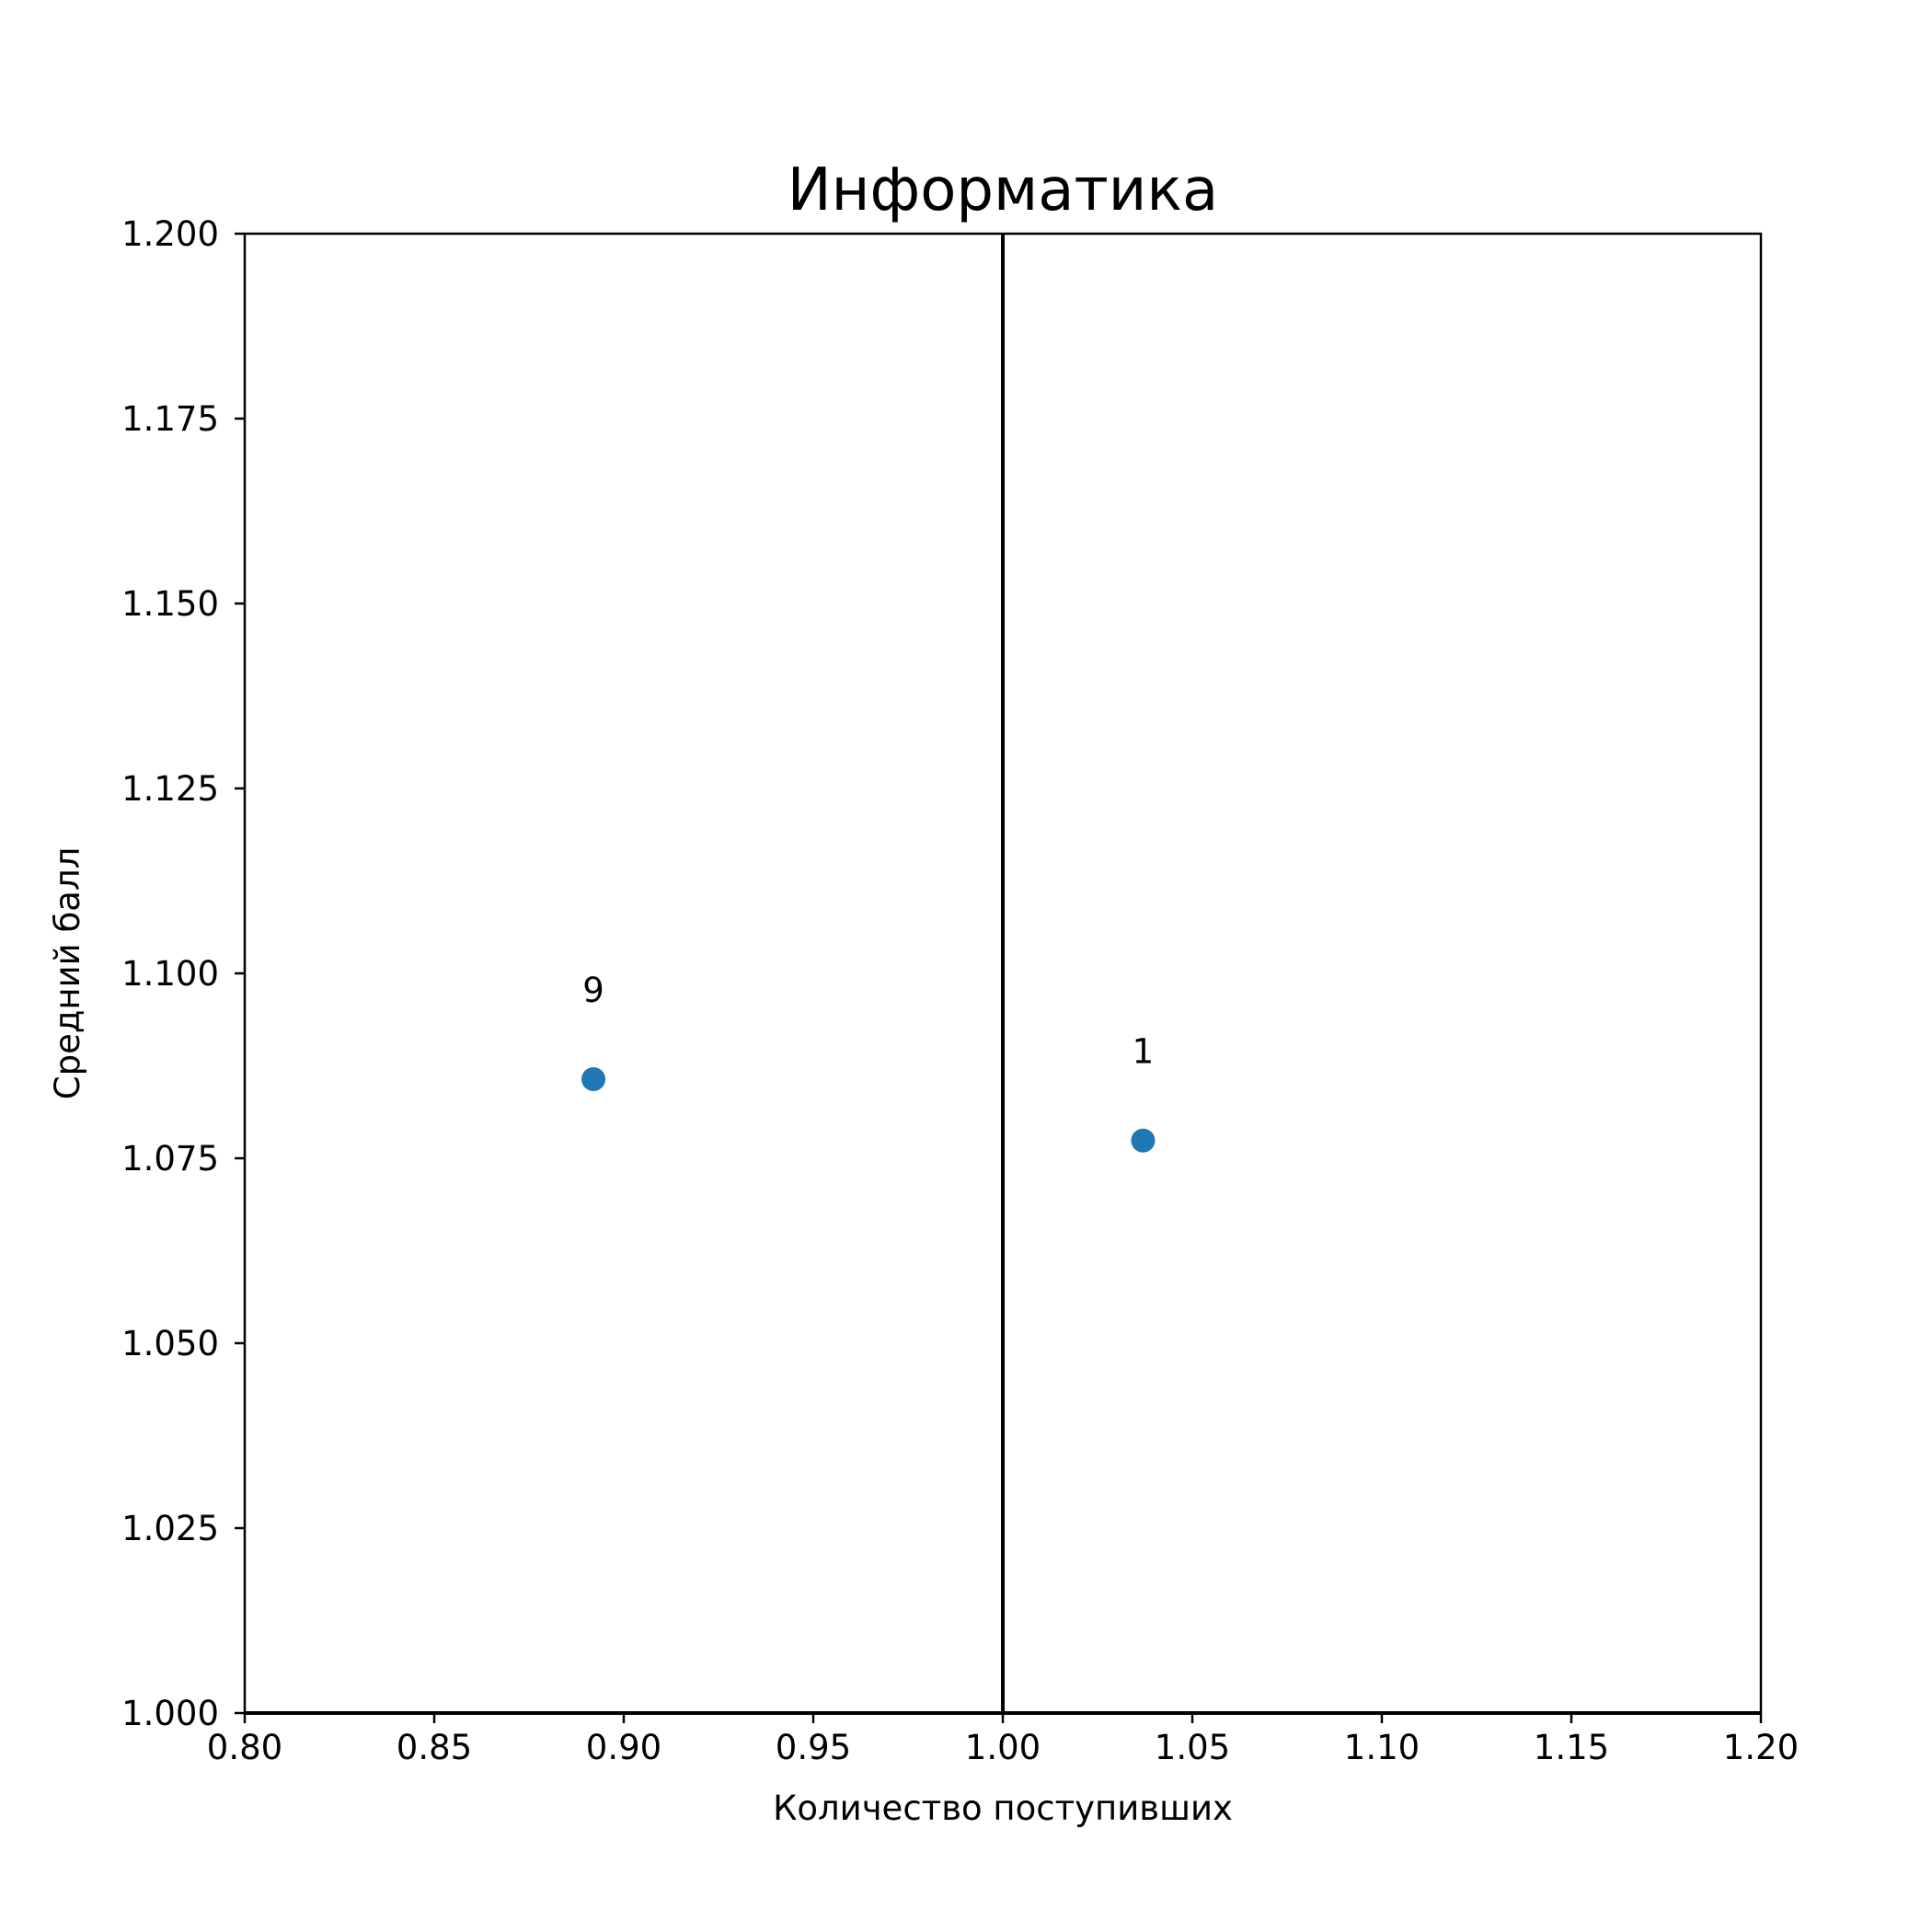  I want to click on y-tick-label: 1.000, so click(170, 1713).